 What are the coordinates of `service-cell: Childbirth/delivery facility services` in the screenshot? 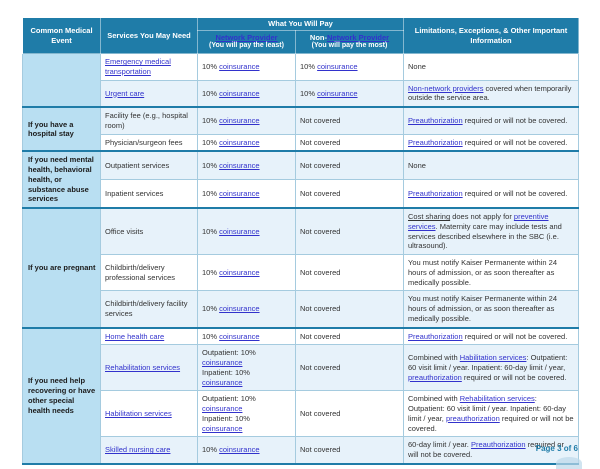 It's located at (149, 309).